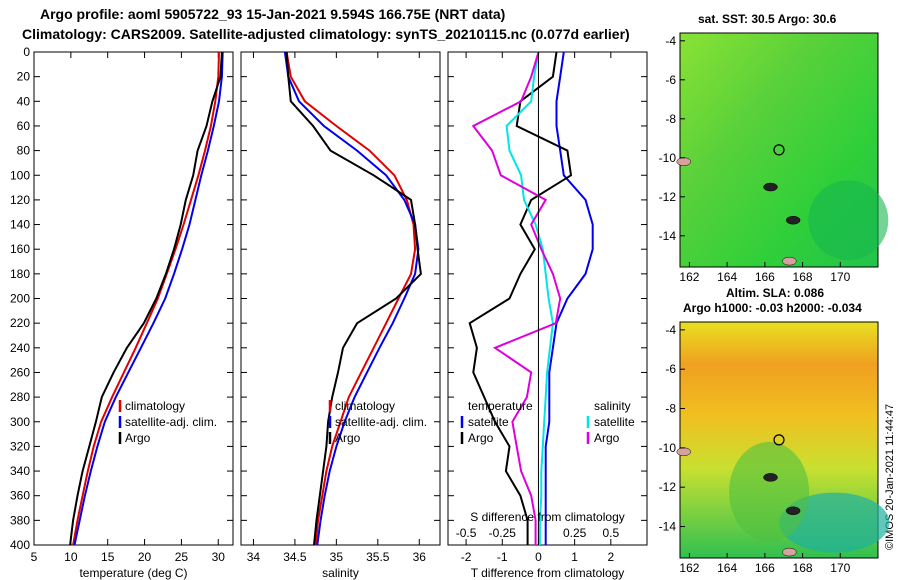 This screenshot has height=580, width=900. I want to click on series-line-argo, so click(146, 298).